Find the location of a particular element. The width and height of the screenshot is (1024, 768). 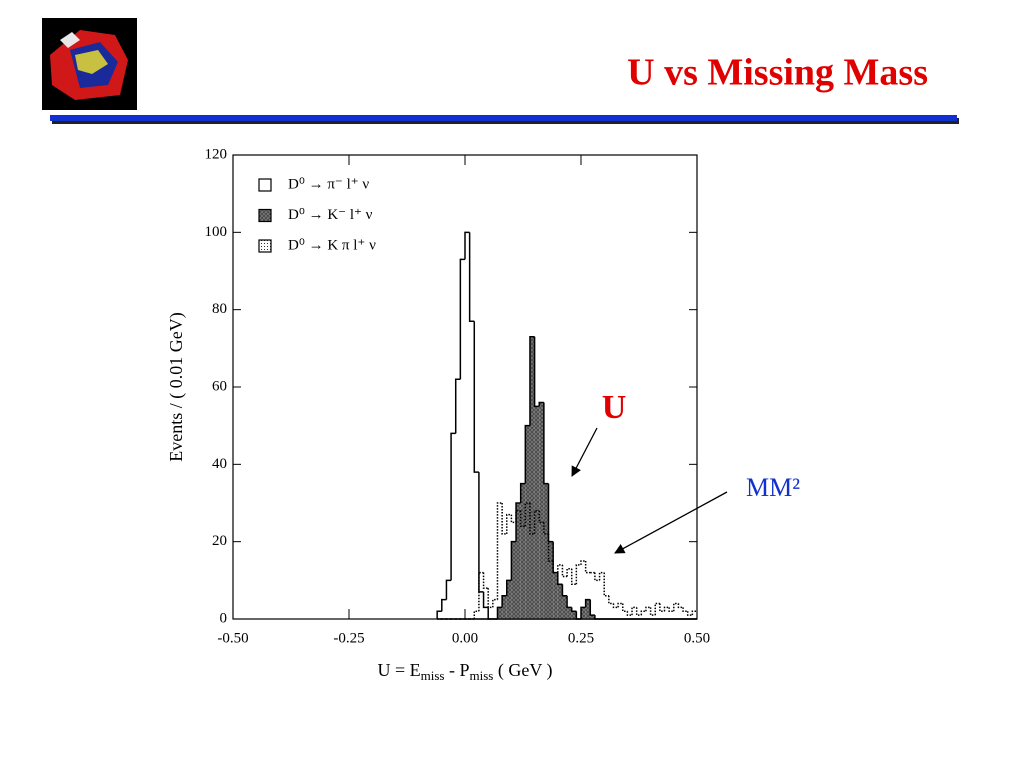

x-axis-label-part: miss is located at coordinates (433, 675).